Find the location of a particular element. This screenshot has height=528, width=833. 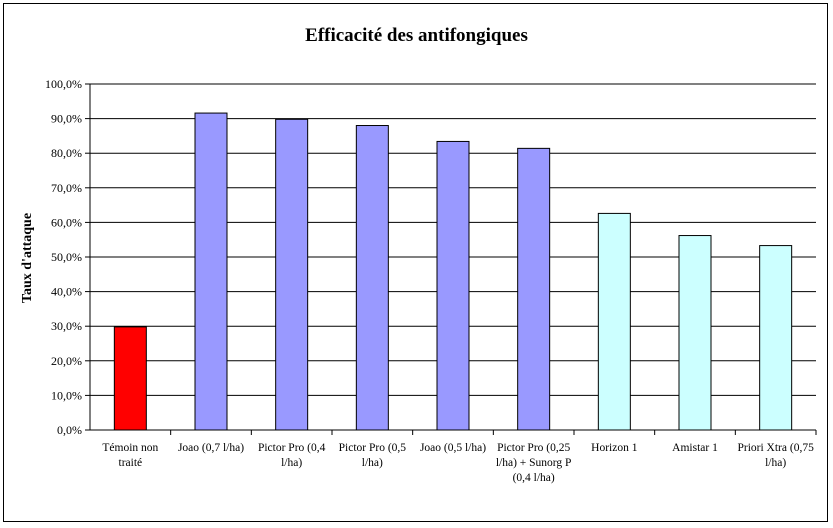

x-tick-label: Horizon 1 is located at coordinates (614, 448).